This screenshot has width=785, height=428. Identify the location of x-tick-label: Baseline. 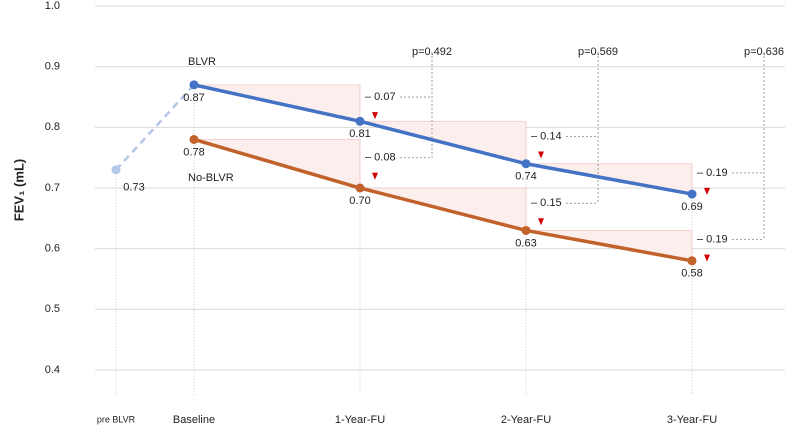
(194, 420).